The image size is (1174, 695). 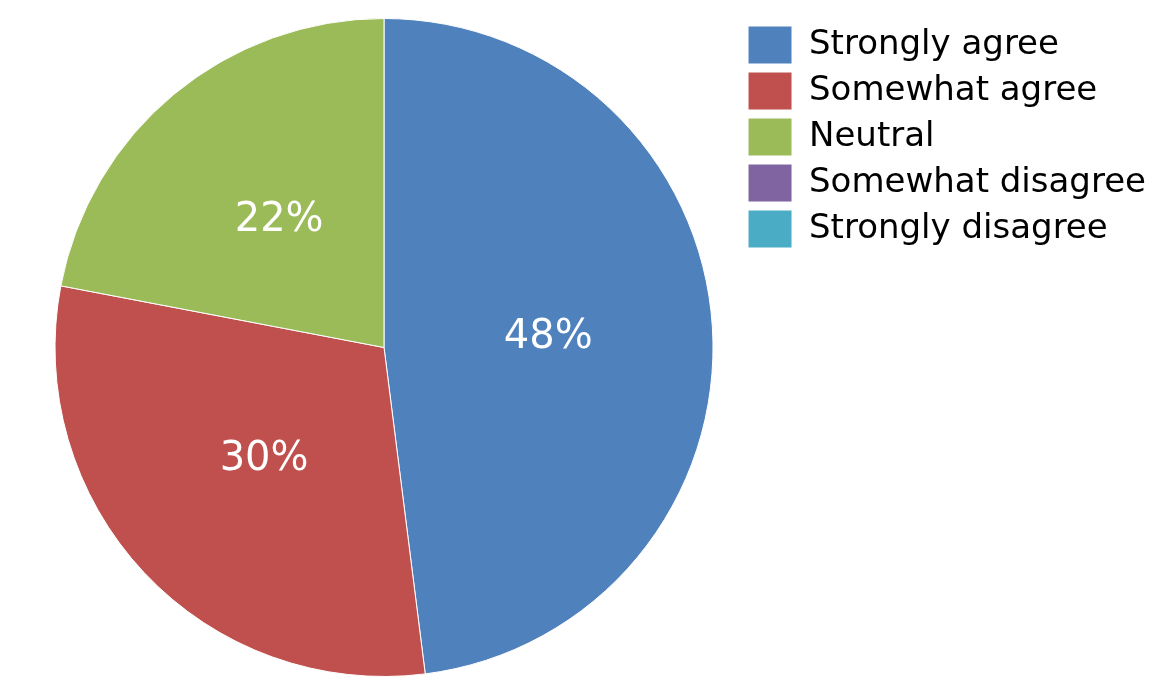 What do you see at coordinates (958, 225) in the screenshot?
I see `legend-label: Strongly disagree` at bounding box center [958, 225].